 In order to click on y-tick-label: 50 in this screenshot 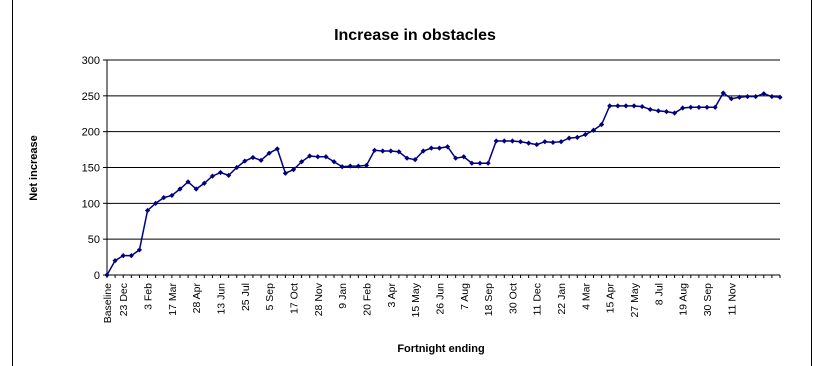, I will do `click(94, 240)`.